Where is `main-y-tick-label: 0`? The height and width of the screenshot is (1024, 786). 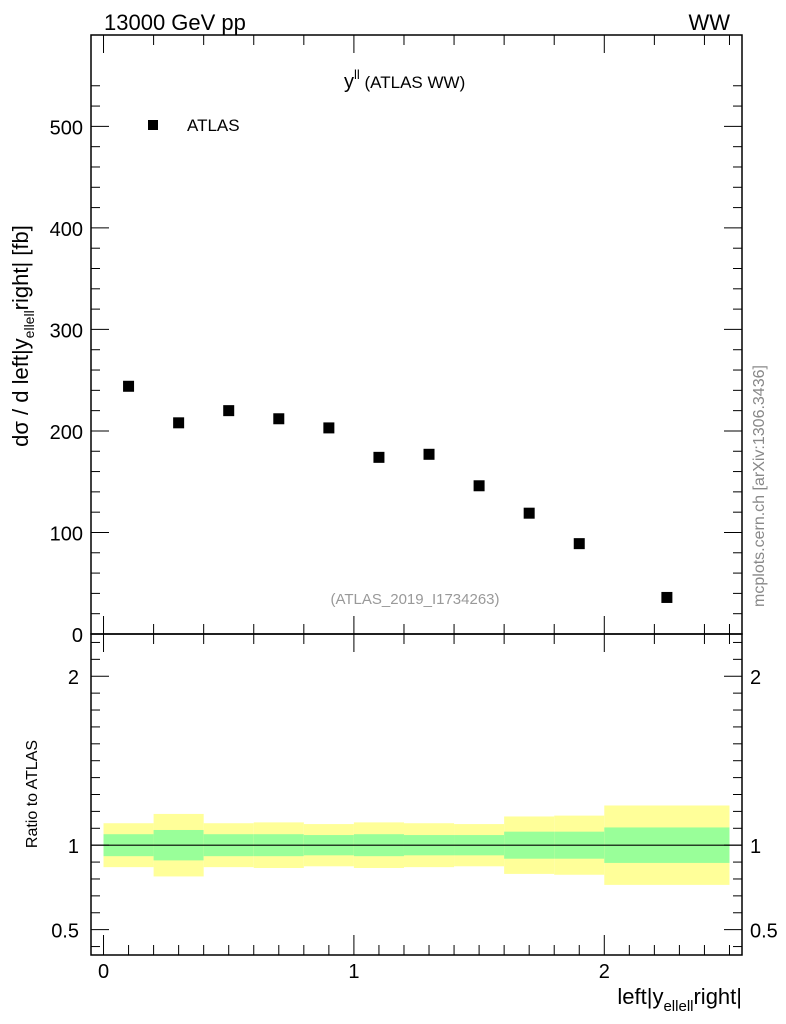 main-y-tick-label: 0 is located at coordinates (77, 636).